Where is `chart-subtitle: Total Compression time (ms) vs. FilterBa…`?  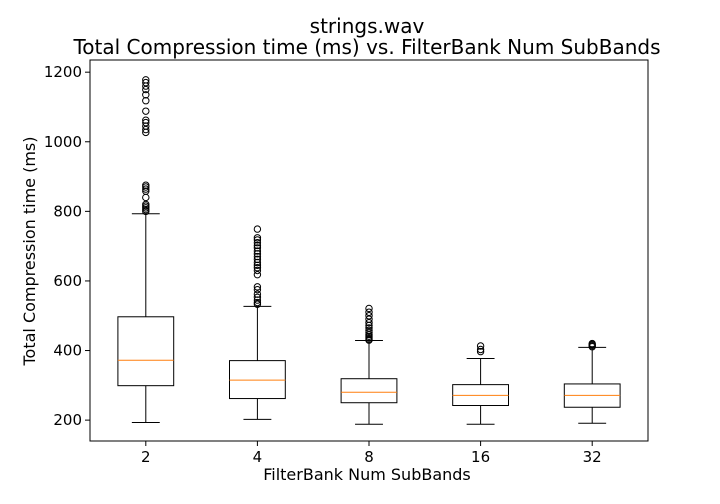 chart-subtitle: Total Compression time (ms) vs. FilterBa… is located at coordinates (366, 47).